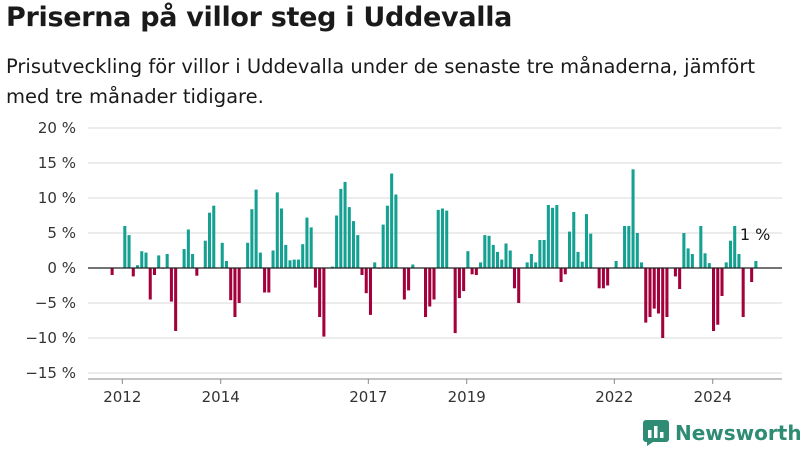  Describe the element at coordinates (259, 17) in the screenshot. I see `chart-title: Priserna på villor steg i Uddevalla` at that location.